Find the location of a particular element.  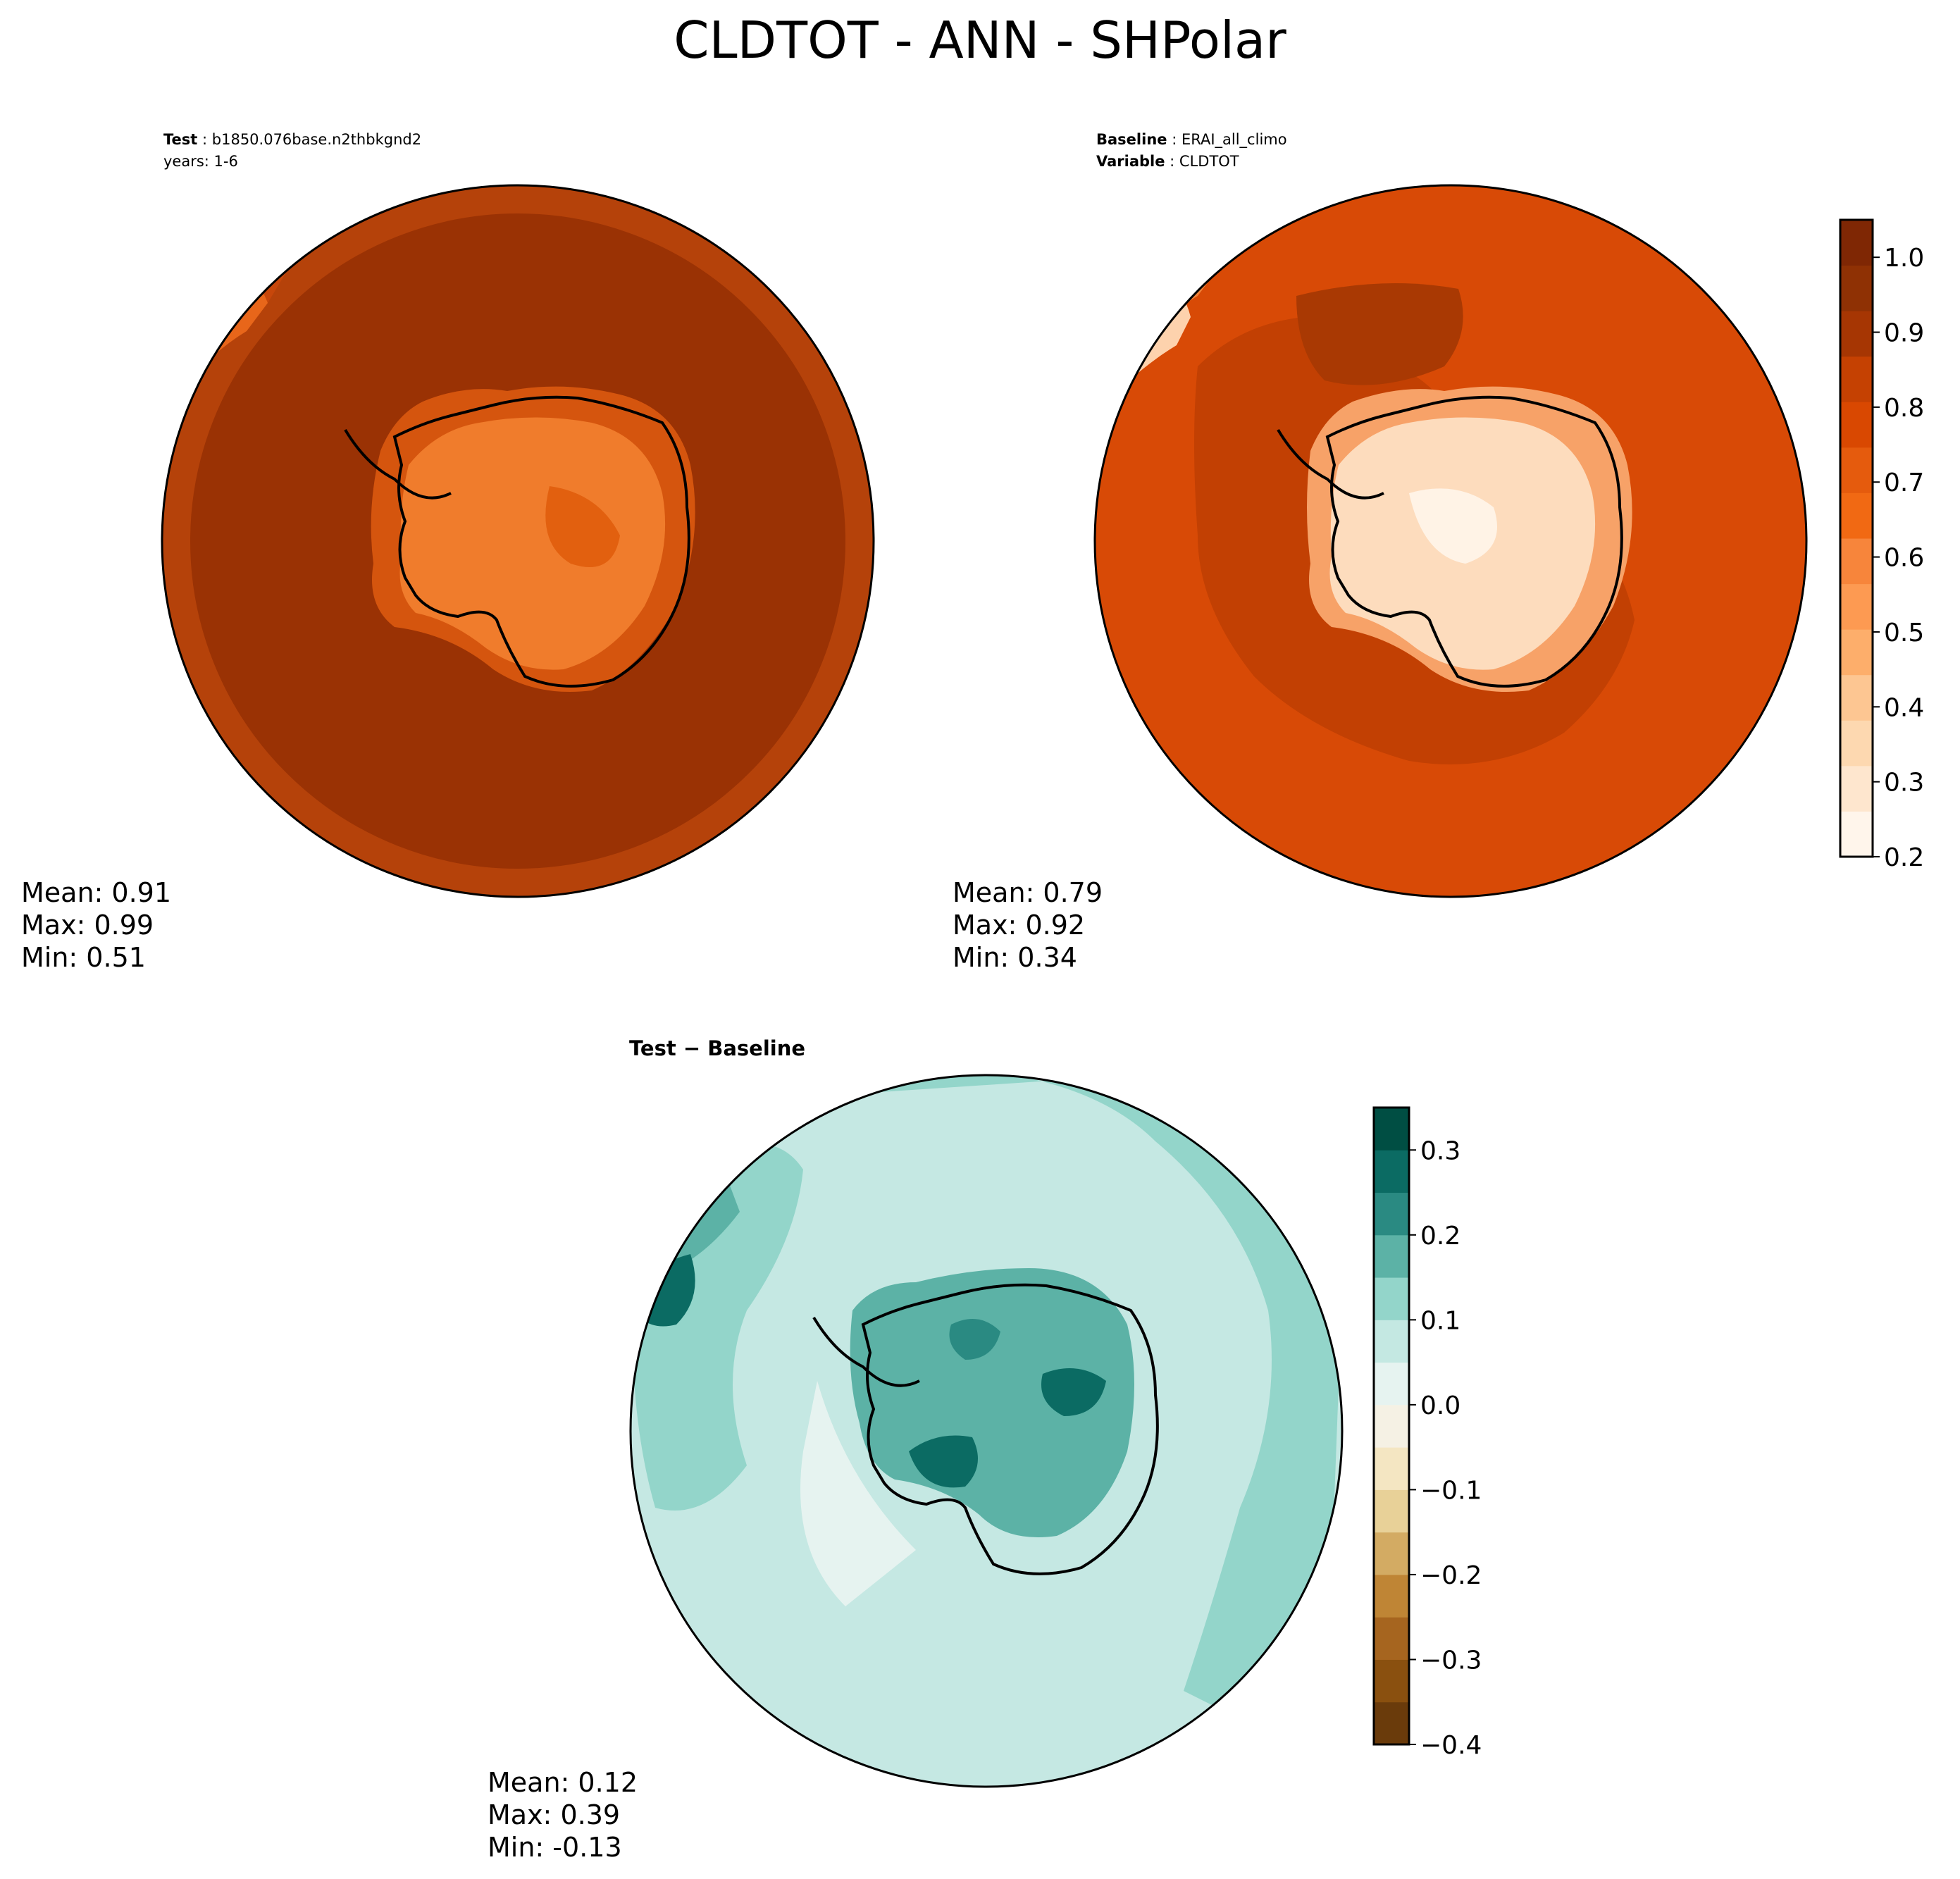

diff-map is located at coordinates (987, 1431).